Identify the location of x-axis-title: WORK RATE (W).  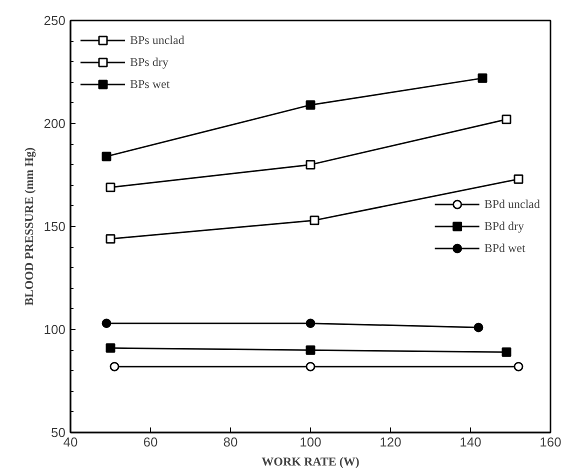
(311, 461).